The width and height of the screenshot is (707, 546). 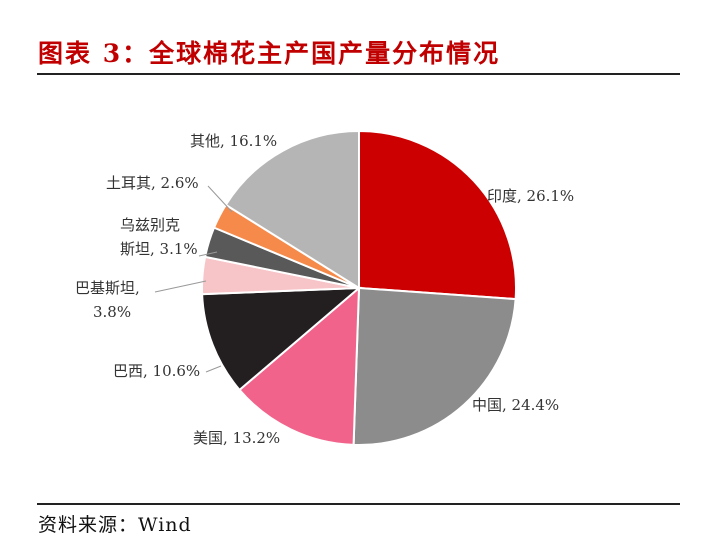 I want to click on slice-label-3: 美国, 13.2%, so click(x=236, y=438).